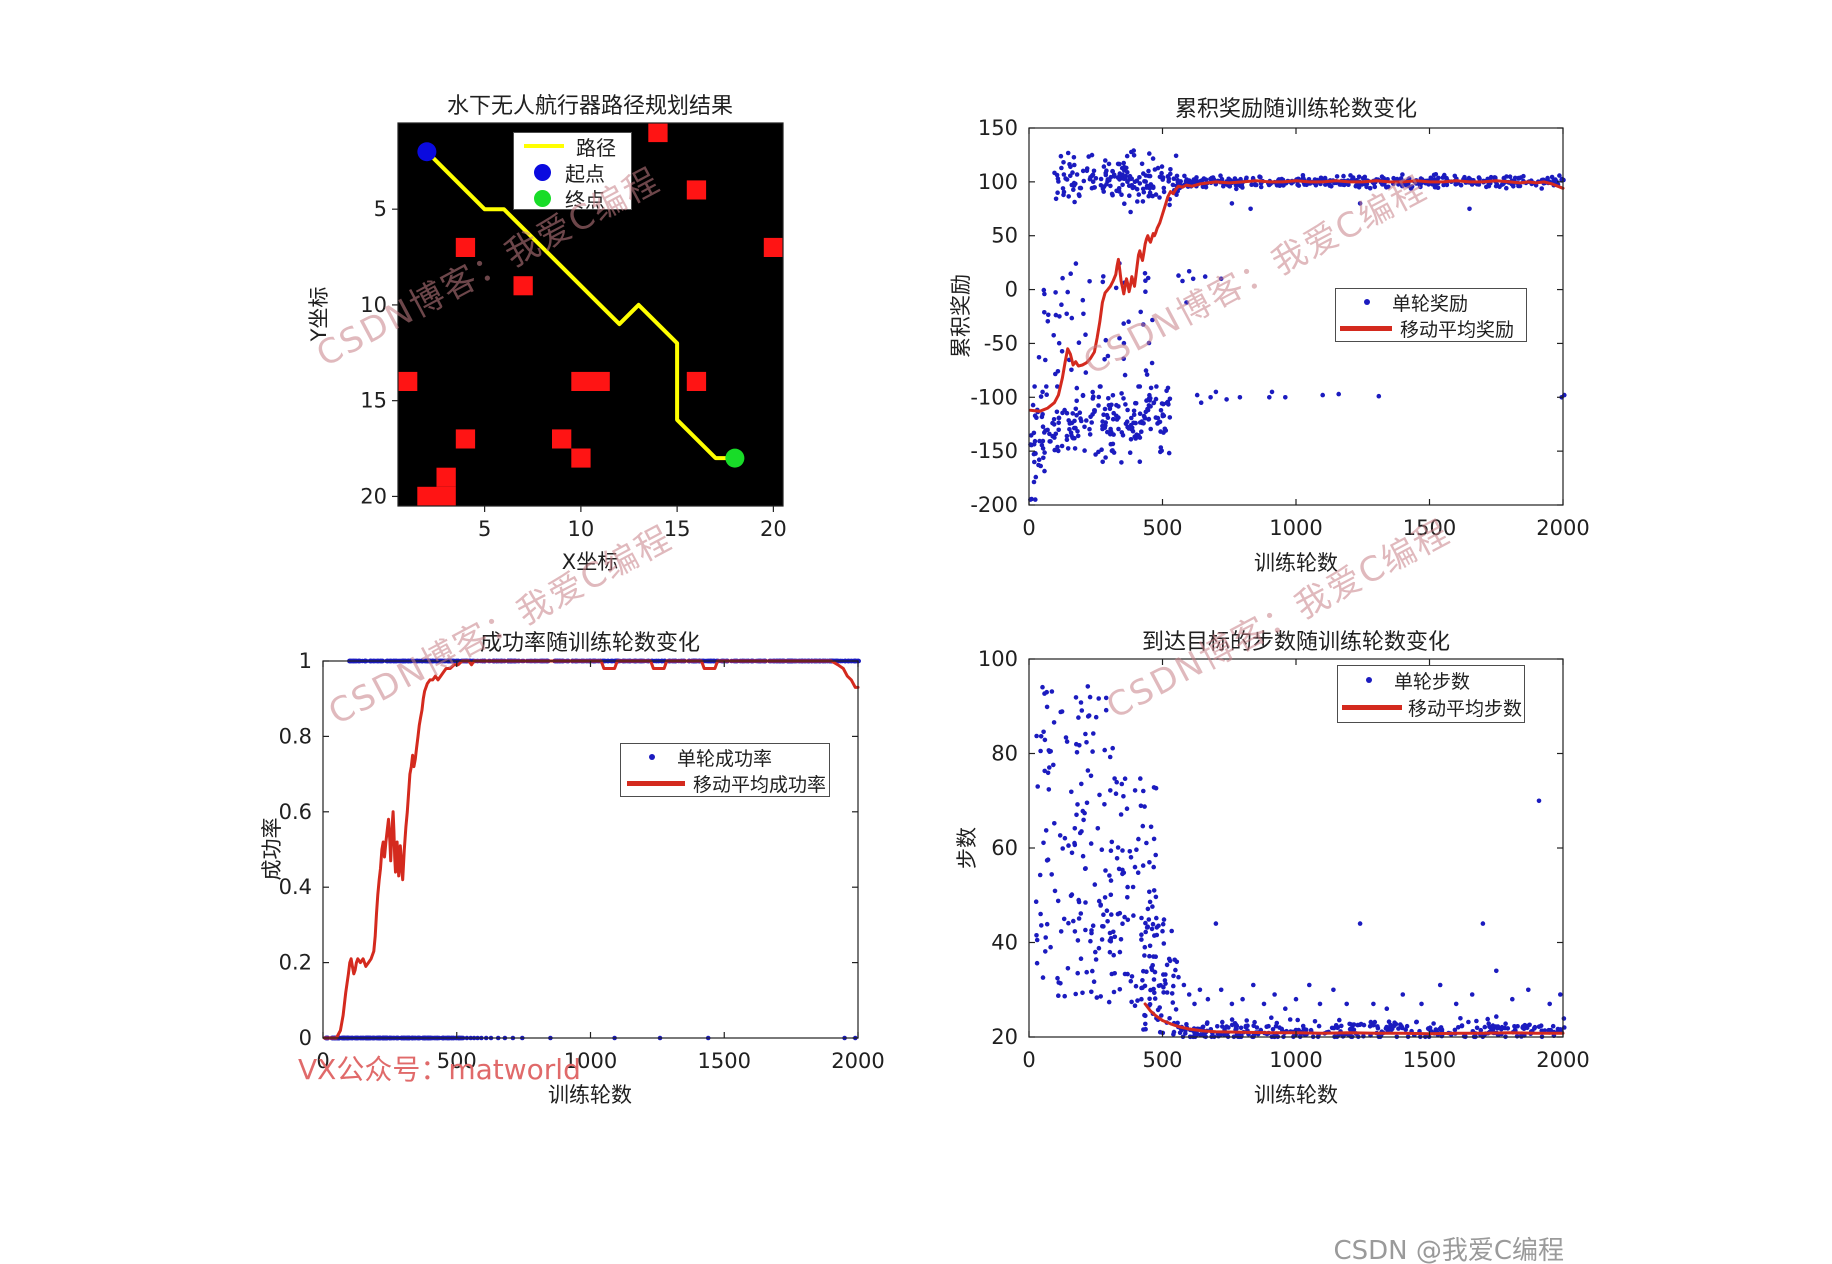 The height and width of the screenshot is (1264, 1832). What do you see at coordinates (1431, 694) in the screenshot?
I see `steps-legend: 单轮步数 移动平均步数` at bounding box center [1431, 694].